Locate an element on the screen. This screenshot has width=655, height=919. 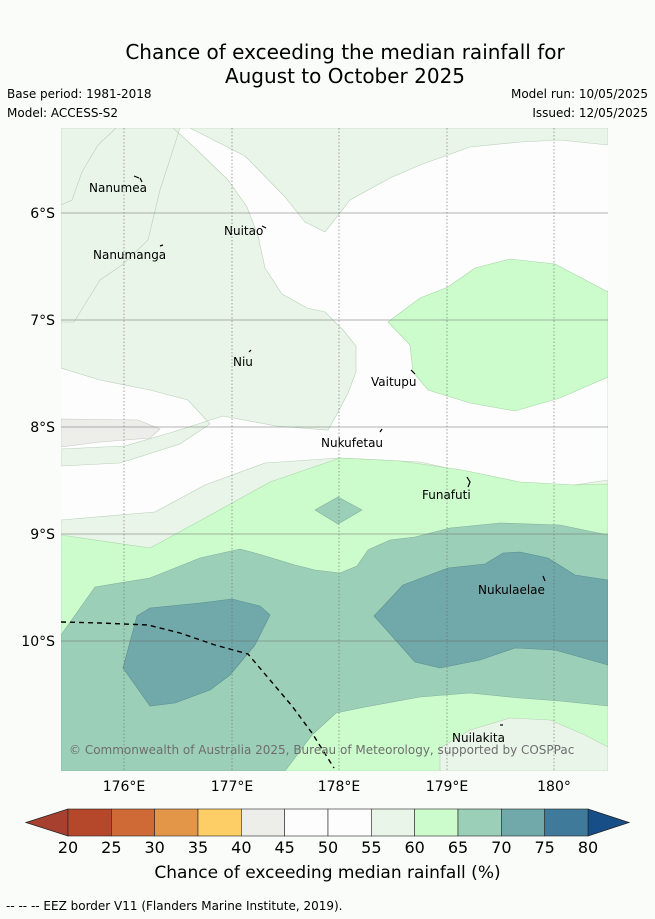
colorbar-tick-label: 35 is located at coordinates (198, 847).